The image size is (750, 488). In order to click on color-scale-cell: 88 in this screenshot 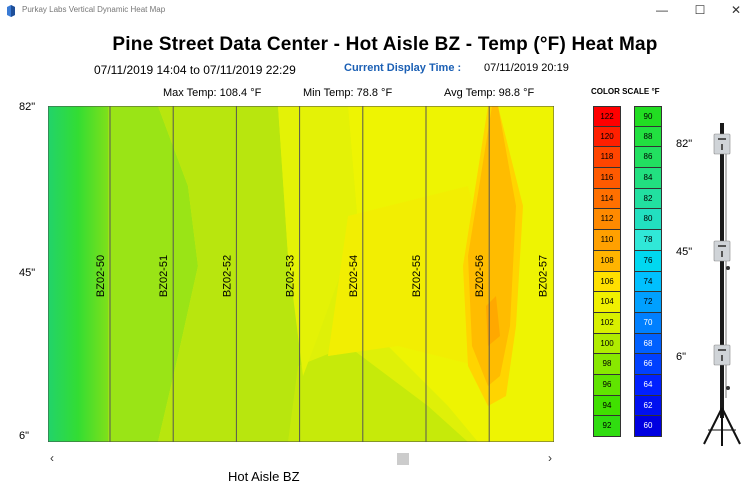, I will do `click(648, 137)`.